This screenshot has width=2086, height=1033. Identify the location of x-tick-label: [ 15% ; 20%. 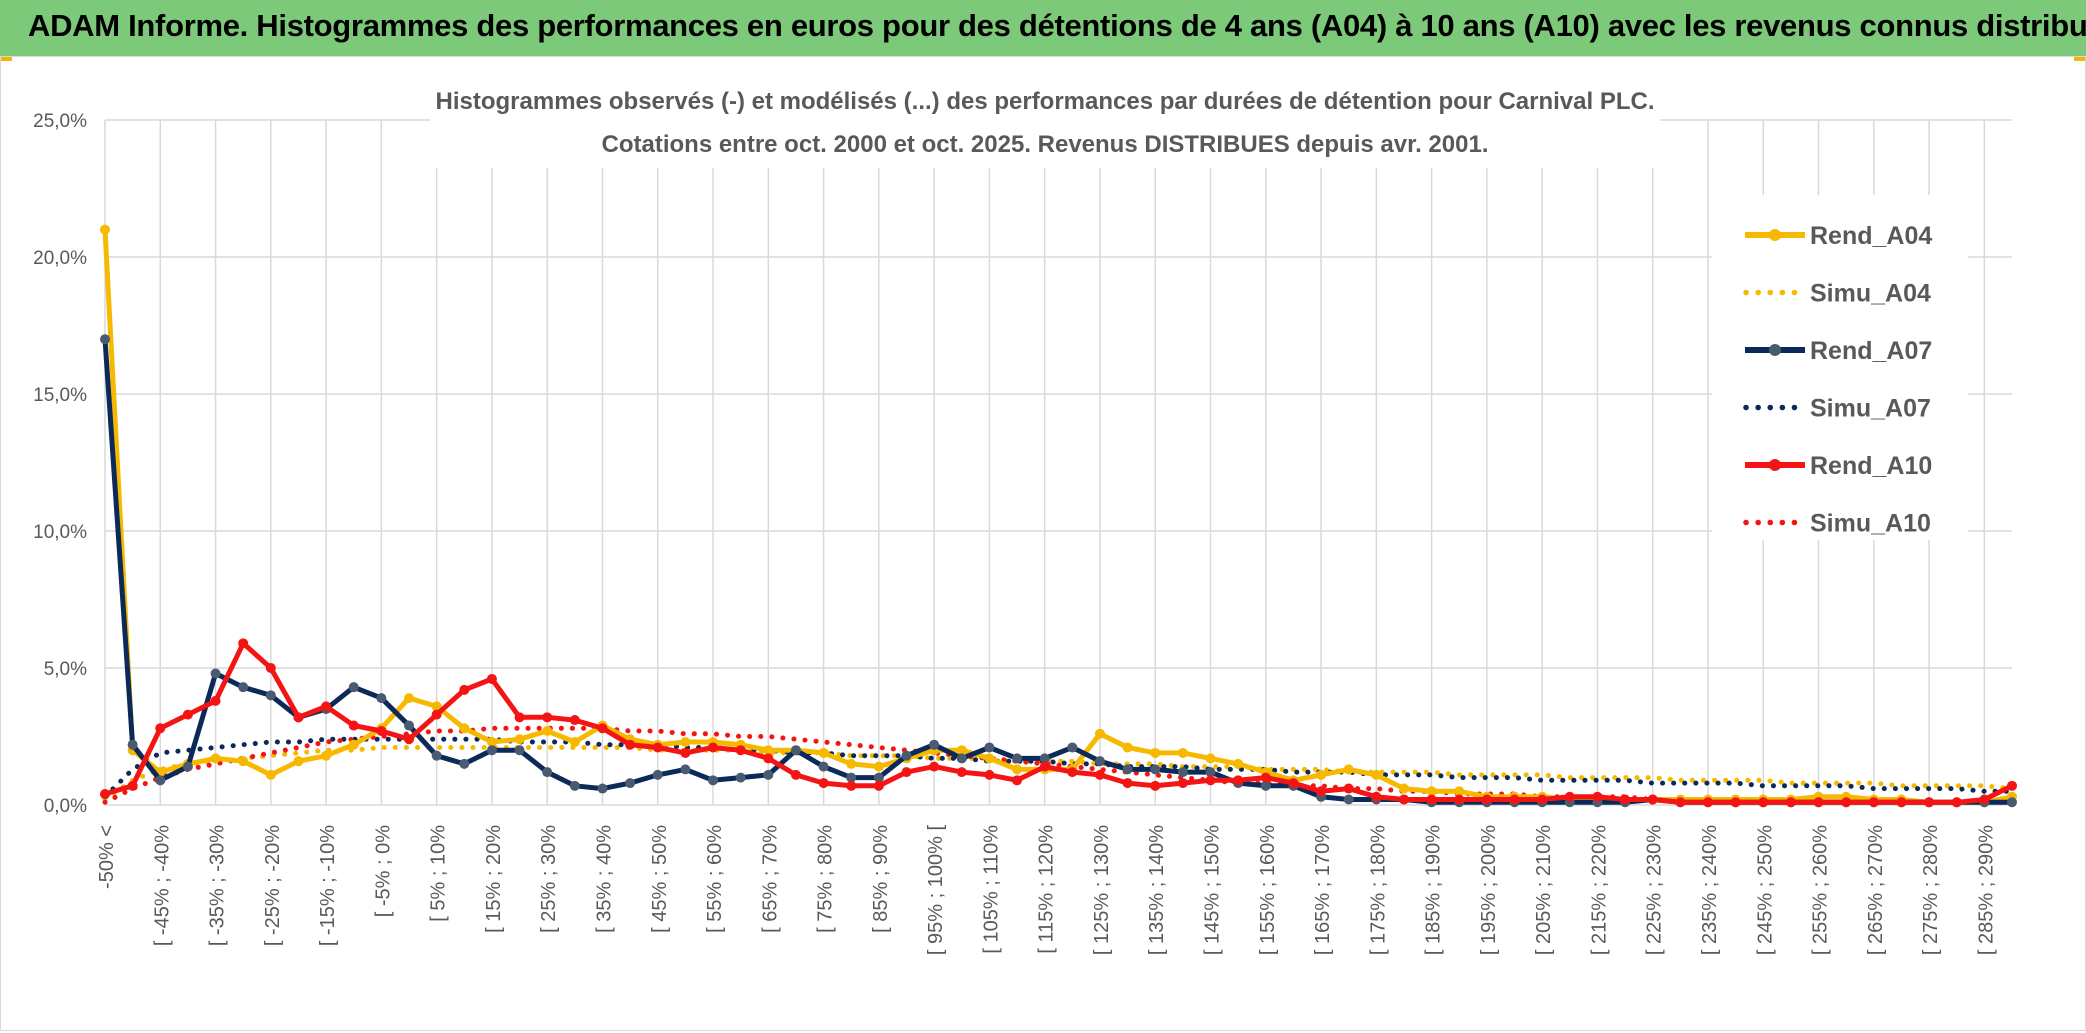
(494, 879).